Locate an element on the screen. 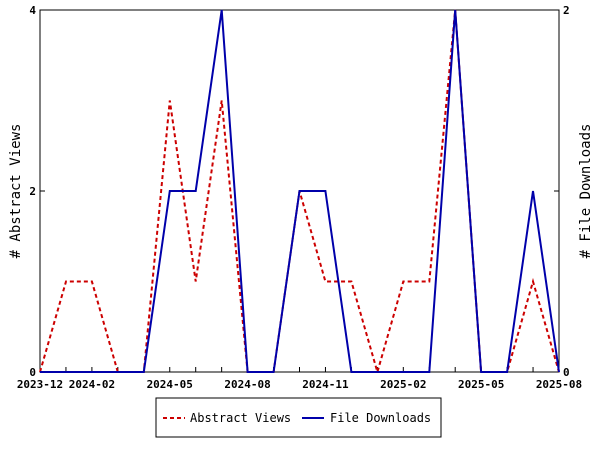 Image resolution: width=600 pixels, height=450 pixels. y-tick-label: 2 is located at coordinates (32, 191).